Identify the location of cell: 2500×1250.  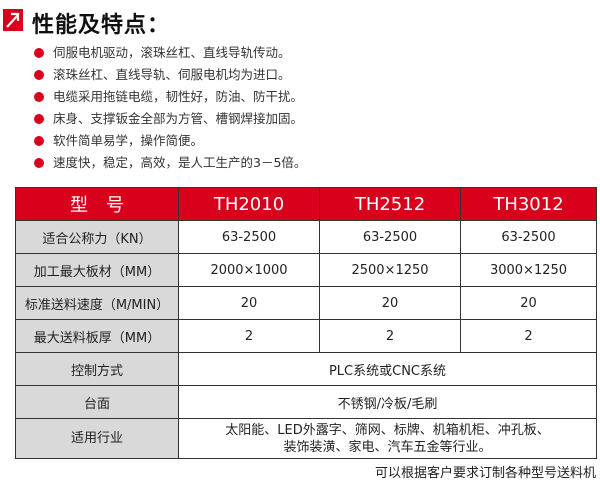
(390, 270).